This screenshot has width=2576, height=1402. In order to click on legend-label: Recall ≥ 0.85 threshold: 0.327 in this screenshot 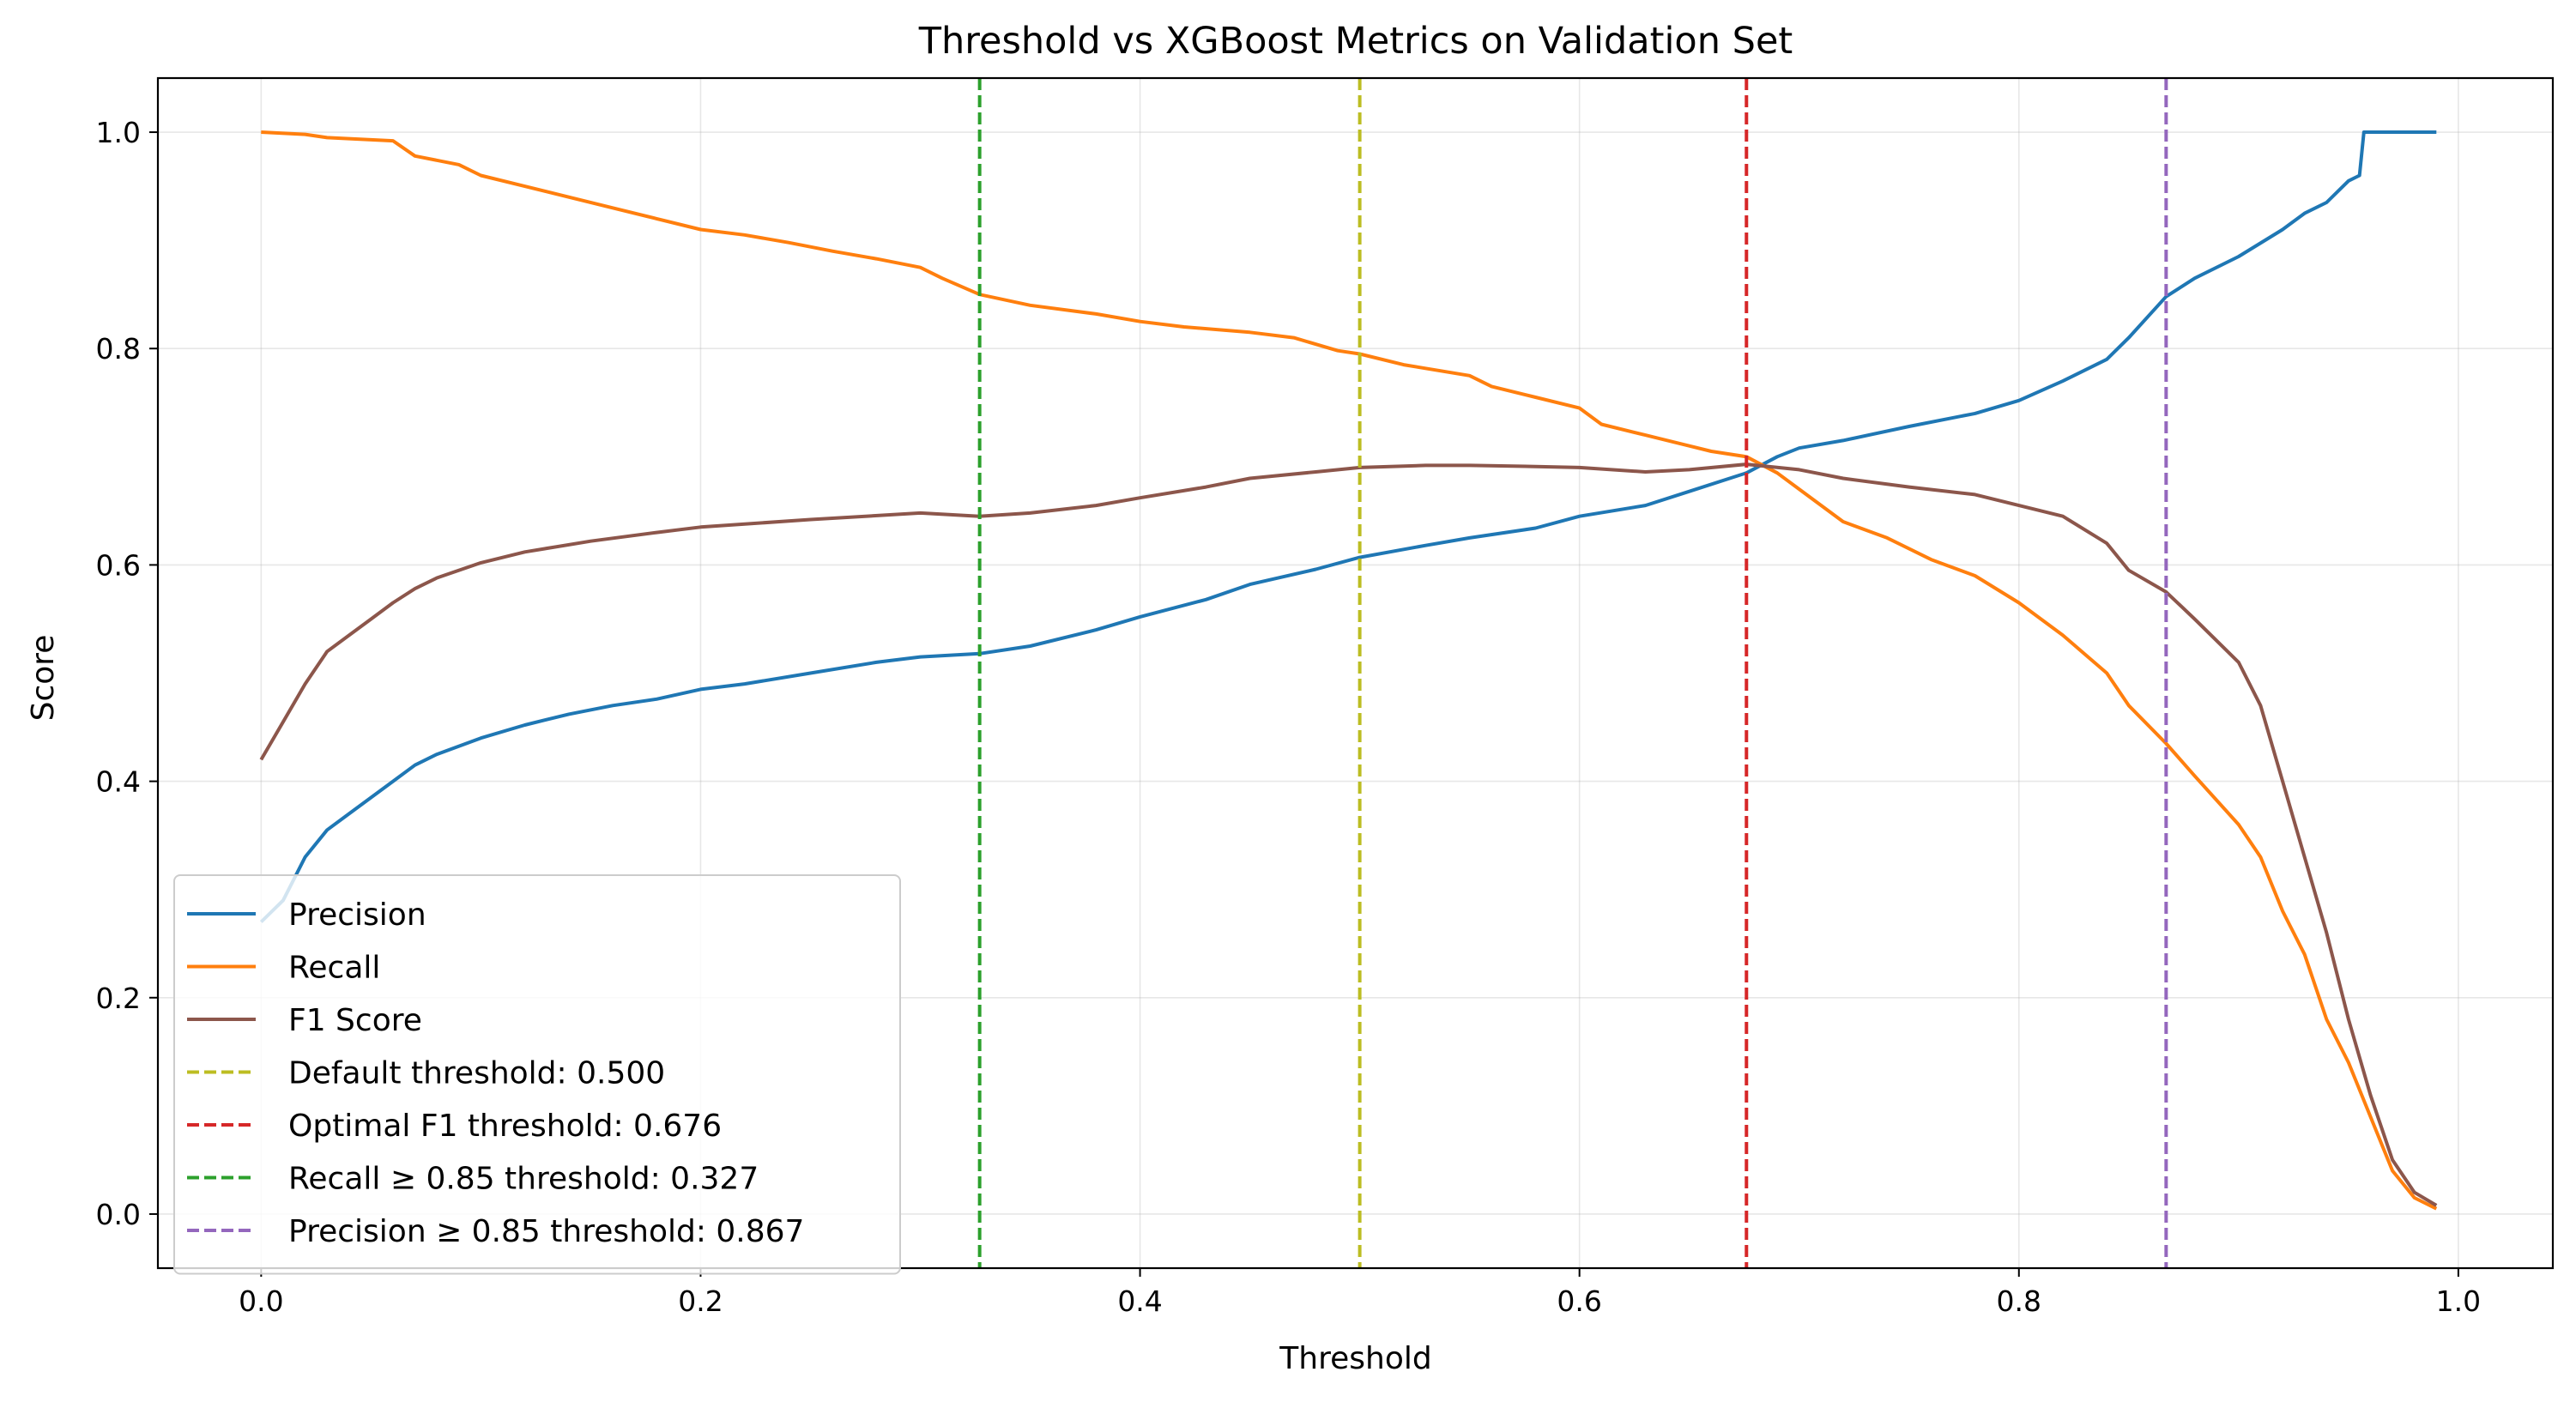, I will do `click(523, 1179)`.